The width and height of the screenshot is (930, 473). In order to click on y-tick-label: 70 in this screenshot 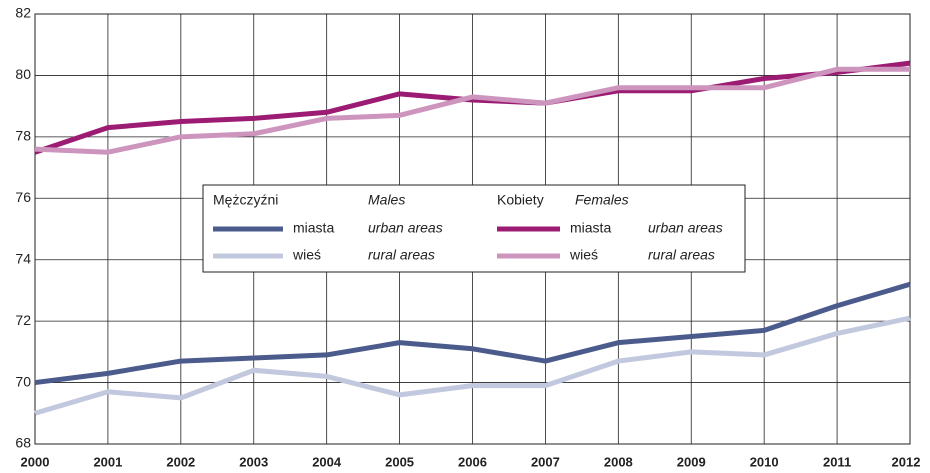, I will do `click(23, 381)`.